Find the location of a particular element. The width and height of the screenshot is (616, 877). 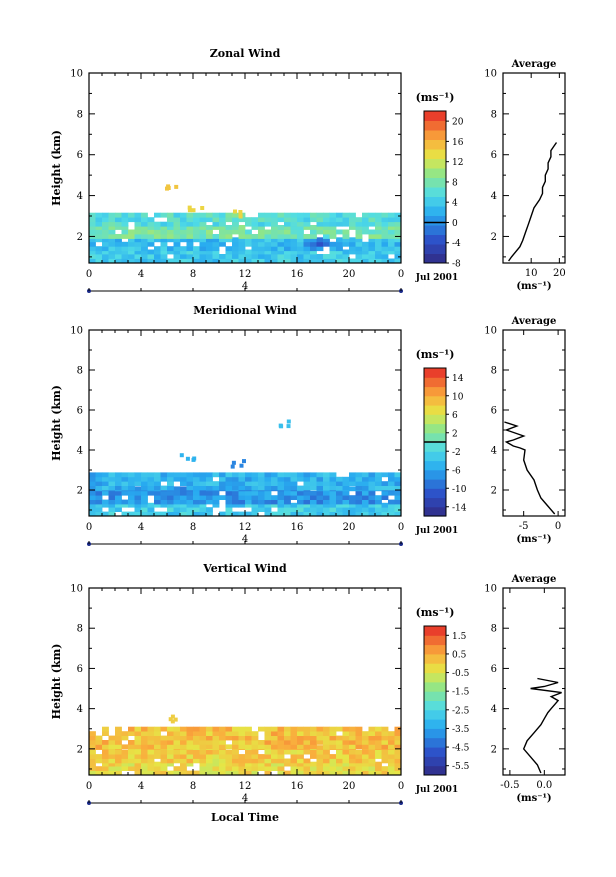

y-tick-label: 10 is located at coordinates (76, 74).